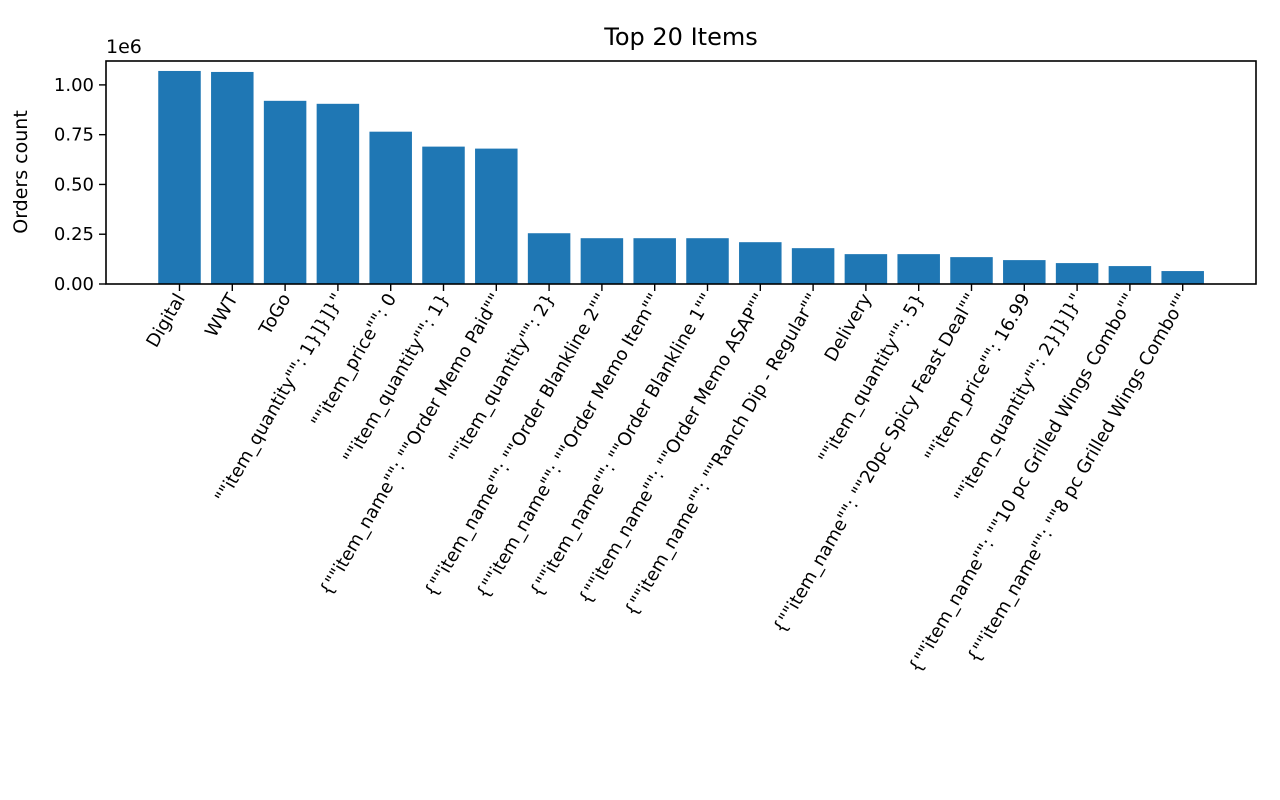 Image resolution: width=1280 pixels, height=800 pixels. I want to click on y-axis-ticks: 0.00 0.25 0.50 0.75 1.00, so click(80, 185).